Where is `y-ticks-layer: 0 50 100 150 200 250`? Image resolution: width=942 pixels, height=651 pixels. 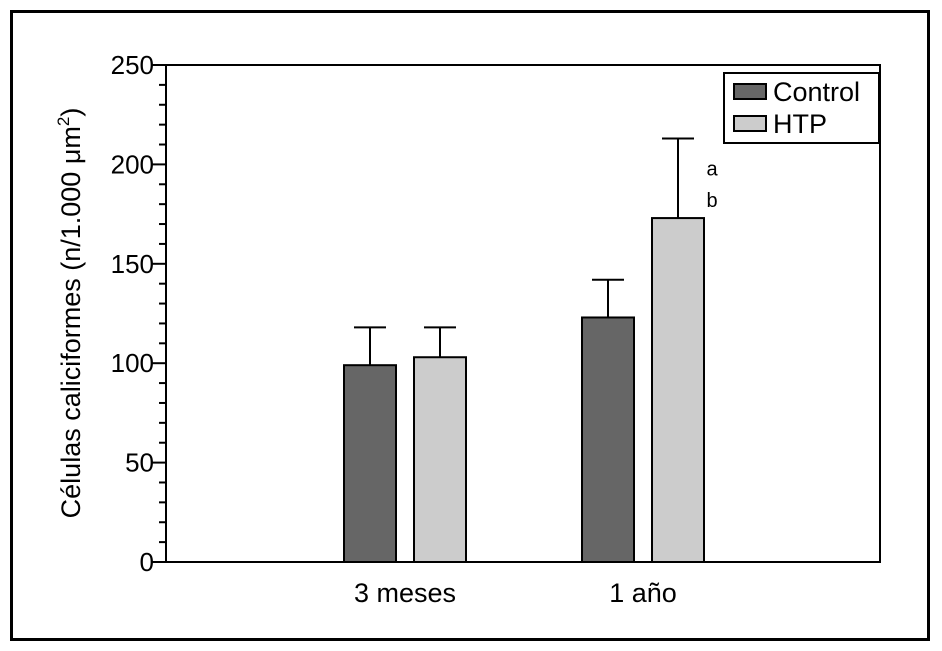
y-ticks-layer: 0 50 100 150 200 250 is located at coordinates (138, 313).